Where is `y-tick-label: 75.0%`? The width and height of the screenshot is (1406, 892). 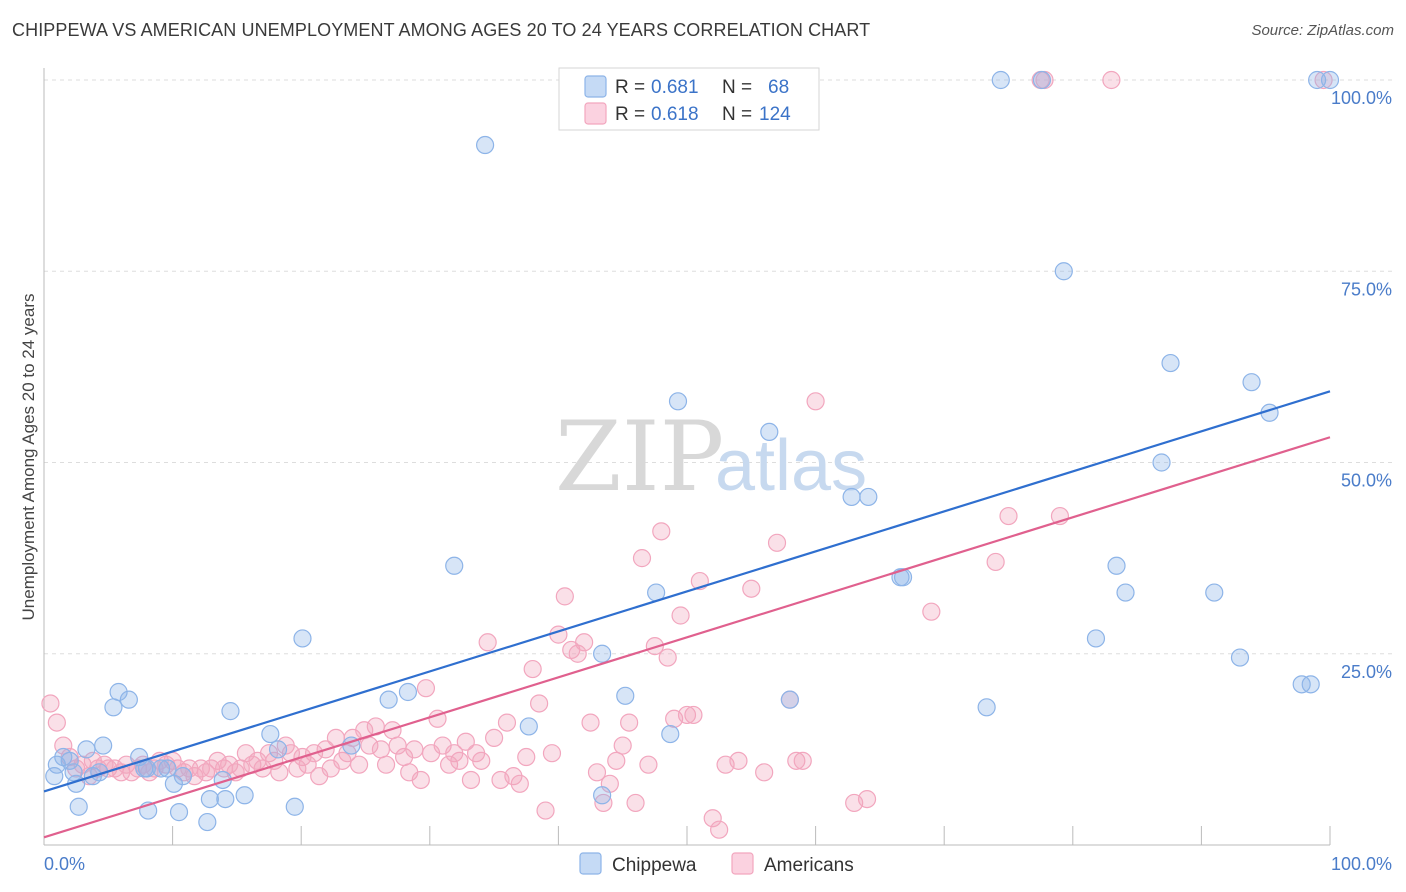
y-tick-label: 75.0% is located at coordinates (1366, 289).